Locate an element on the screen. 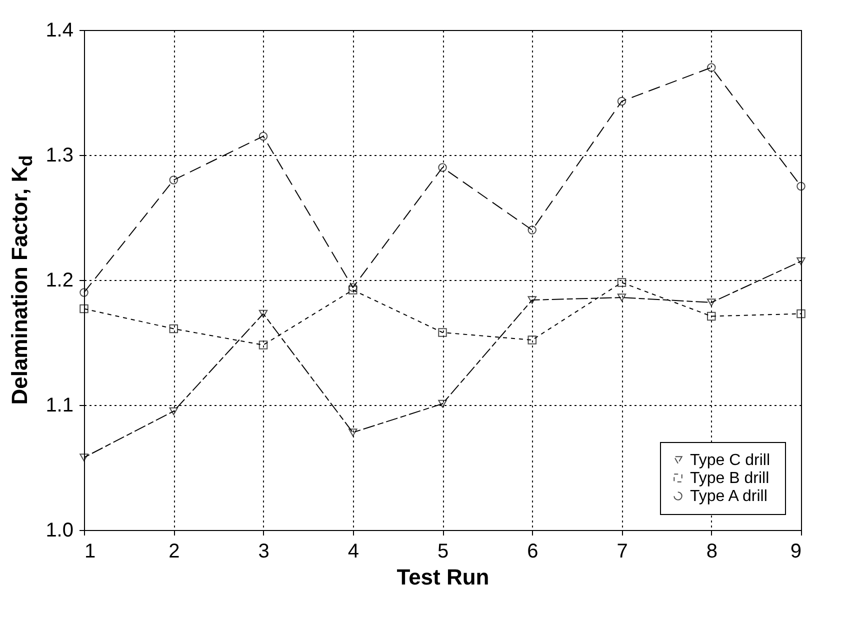 The width and height of the screenshot is (856, 631). legend-label: Type C drill is located at coordinates (730, 460).